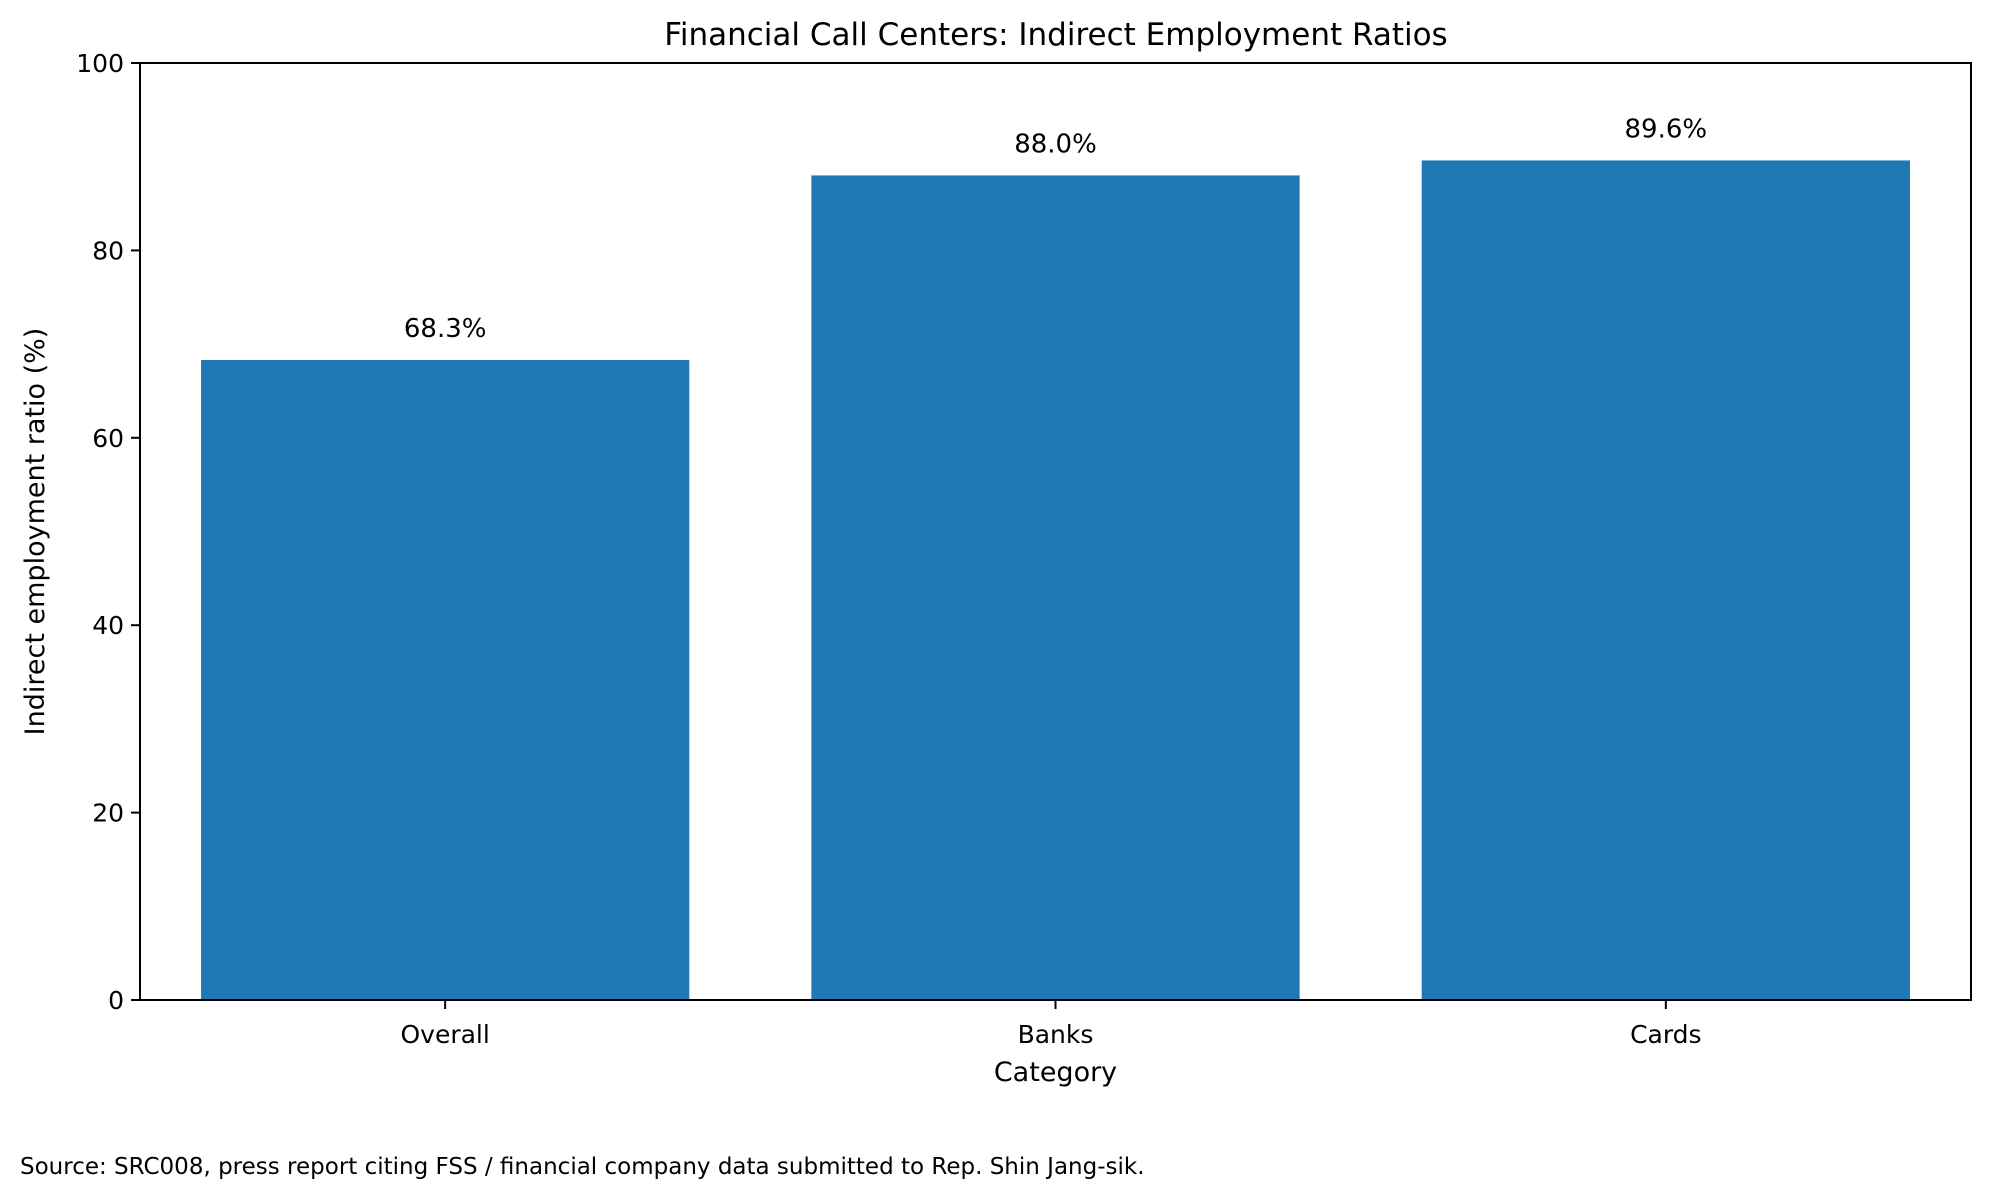  Describe the element at coordinates (1666, 1034) in the screenshot. I see `x-tick-label: Cards` at that location.